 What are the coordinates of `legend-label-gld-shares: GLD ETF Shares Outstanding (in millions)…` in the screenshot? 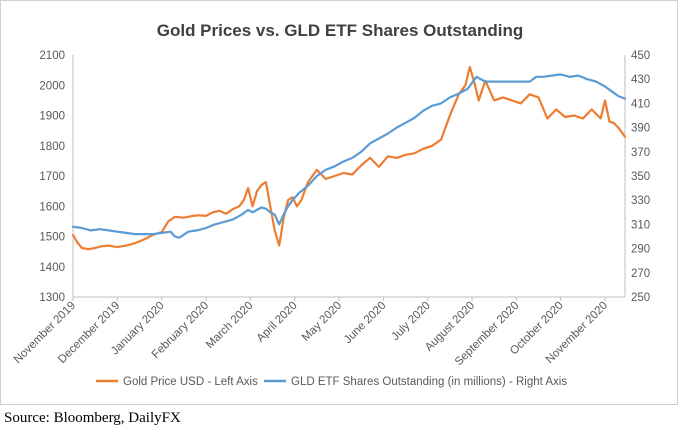 It's located at (429, 382).